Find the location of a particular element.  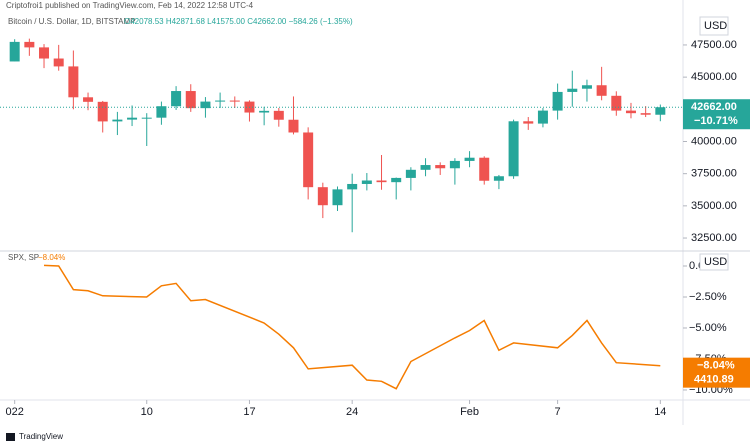

footer: TradingView is located at coordinates (34, 436).